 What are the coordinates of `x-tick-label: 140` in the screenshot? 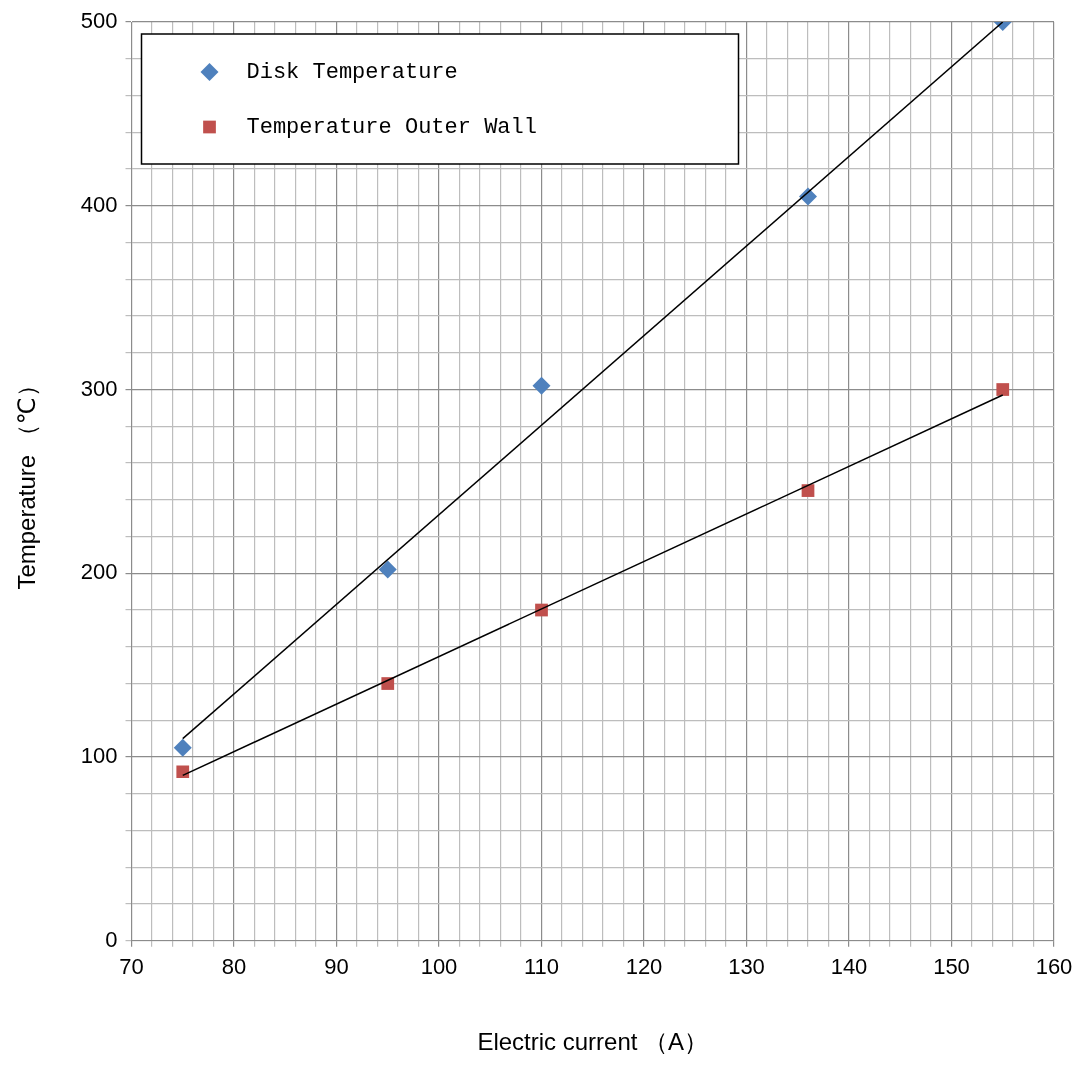 It's located at (849, 967).